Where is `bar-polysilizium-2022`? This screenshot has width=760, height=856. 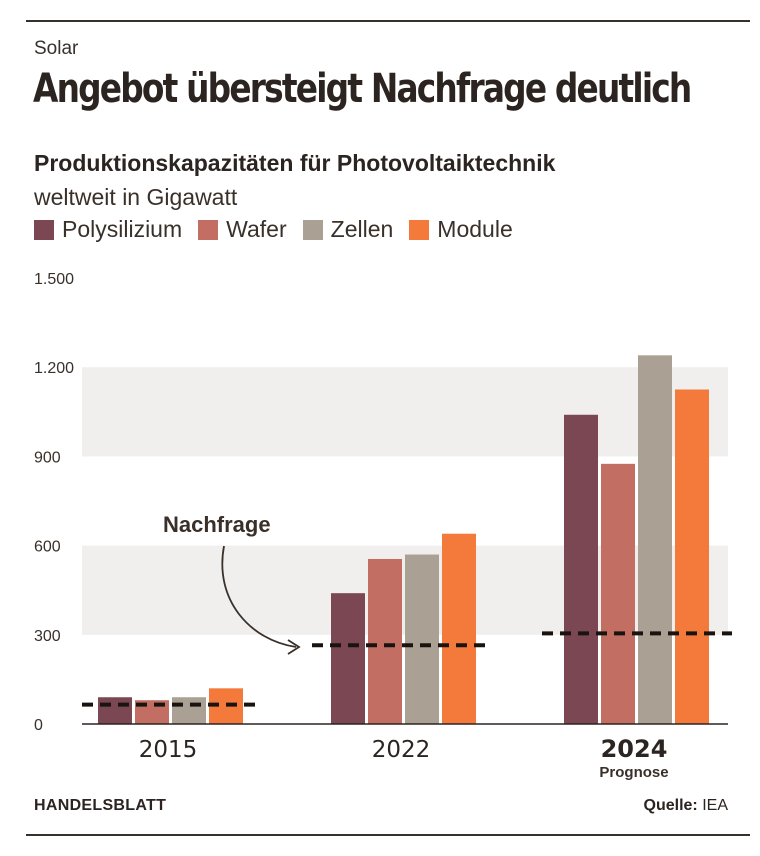 bar-polysilizium-2022 is located at coordinates (348, 658).